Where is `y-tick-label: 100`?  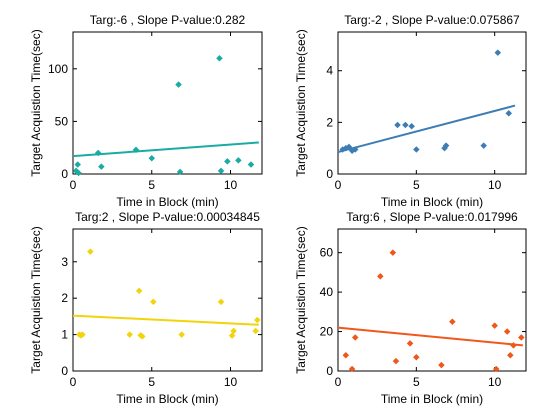
y-tick-label: 100 is located at coordinates (58, 69).